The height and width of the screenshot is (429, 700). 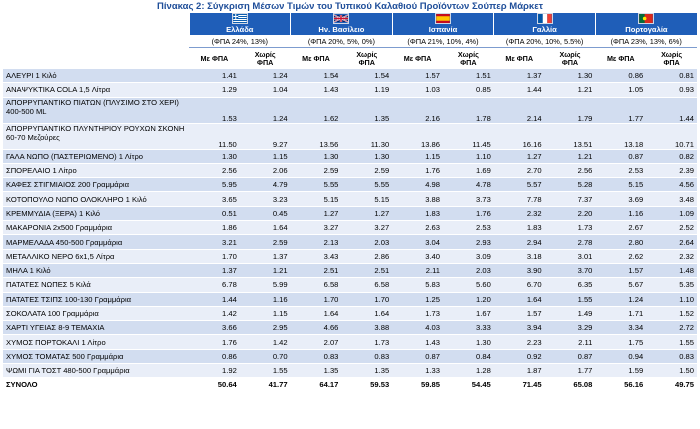 I want to click on price-with-vat: 1.54, so click(x=316, y=76).